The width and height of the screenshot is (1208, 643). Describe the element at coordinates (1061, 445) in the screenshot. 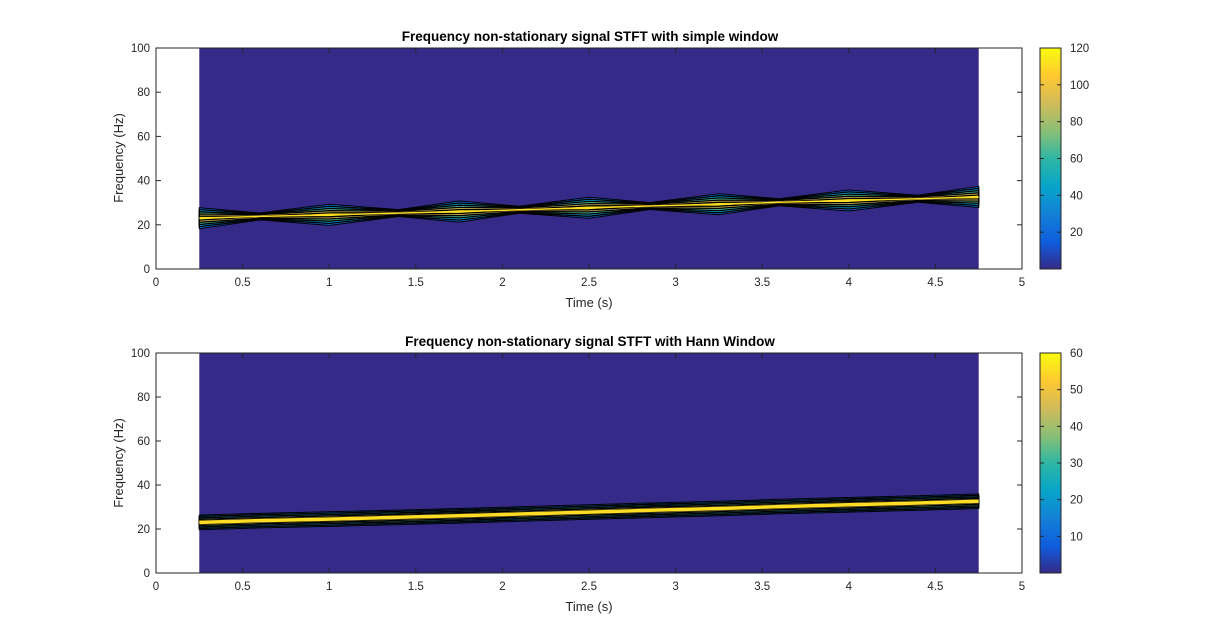

I see `colorbar-ticks: 10 20 30 40 50 60` at that location.